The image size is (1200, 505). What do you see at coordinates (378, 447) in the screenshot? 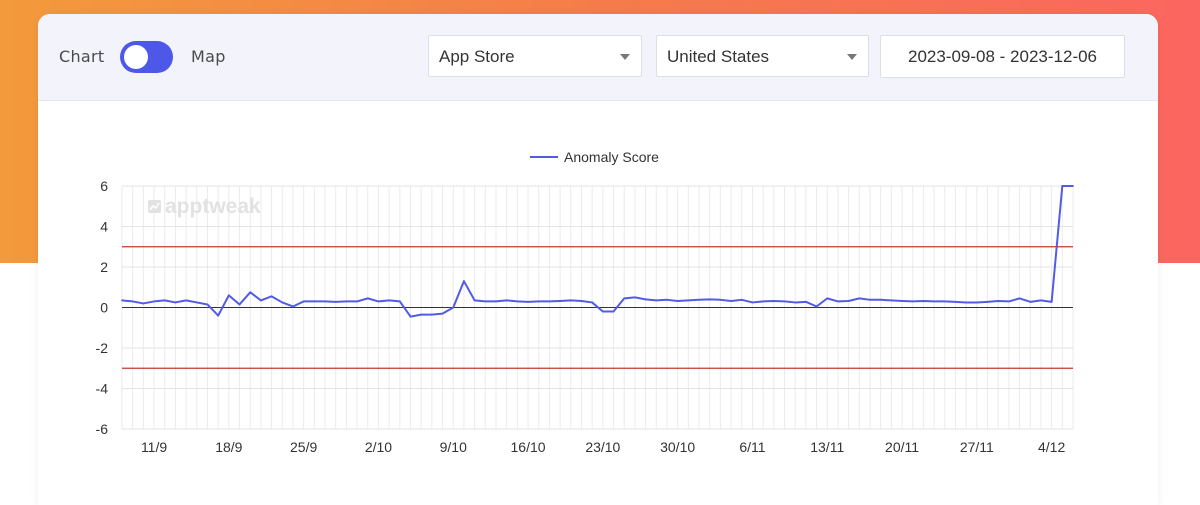
I see `x-tick-label: 2/10` at bounding box center [378, 447].